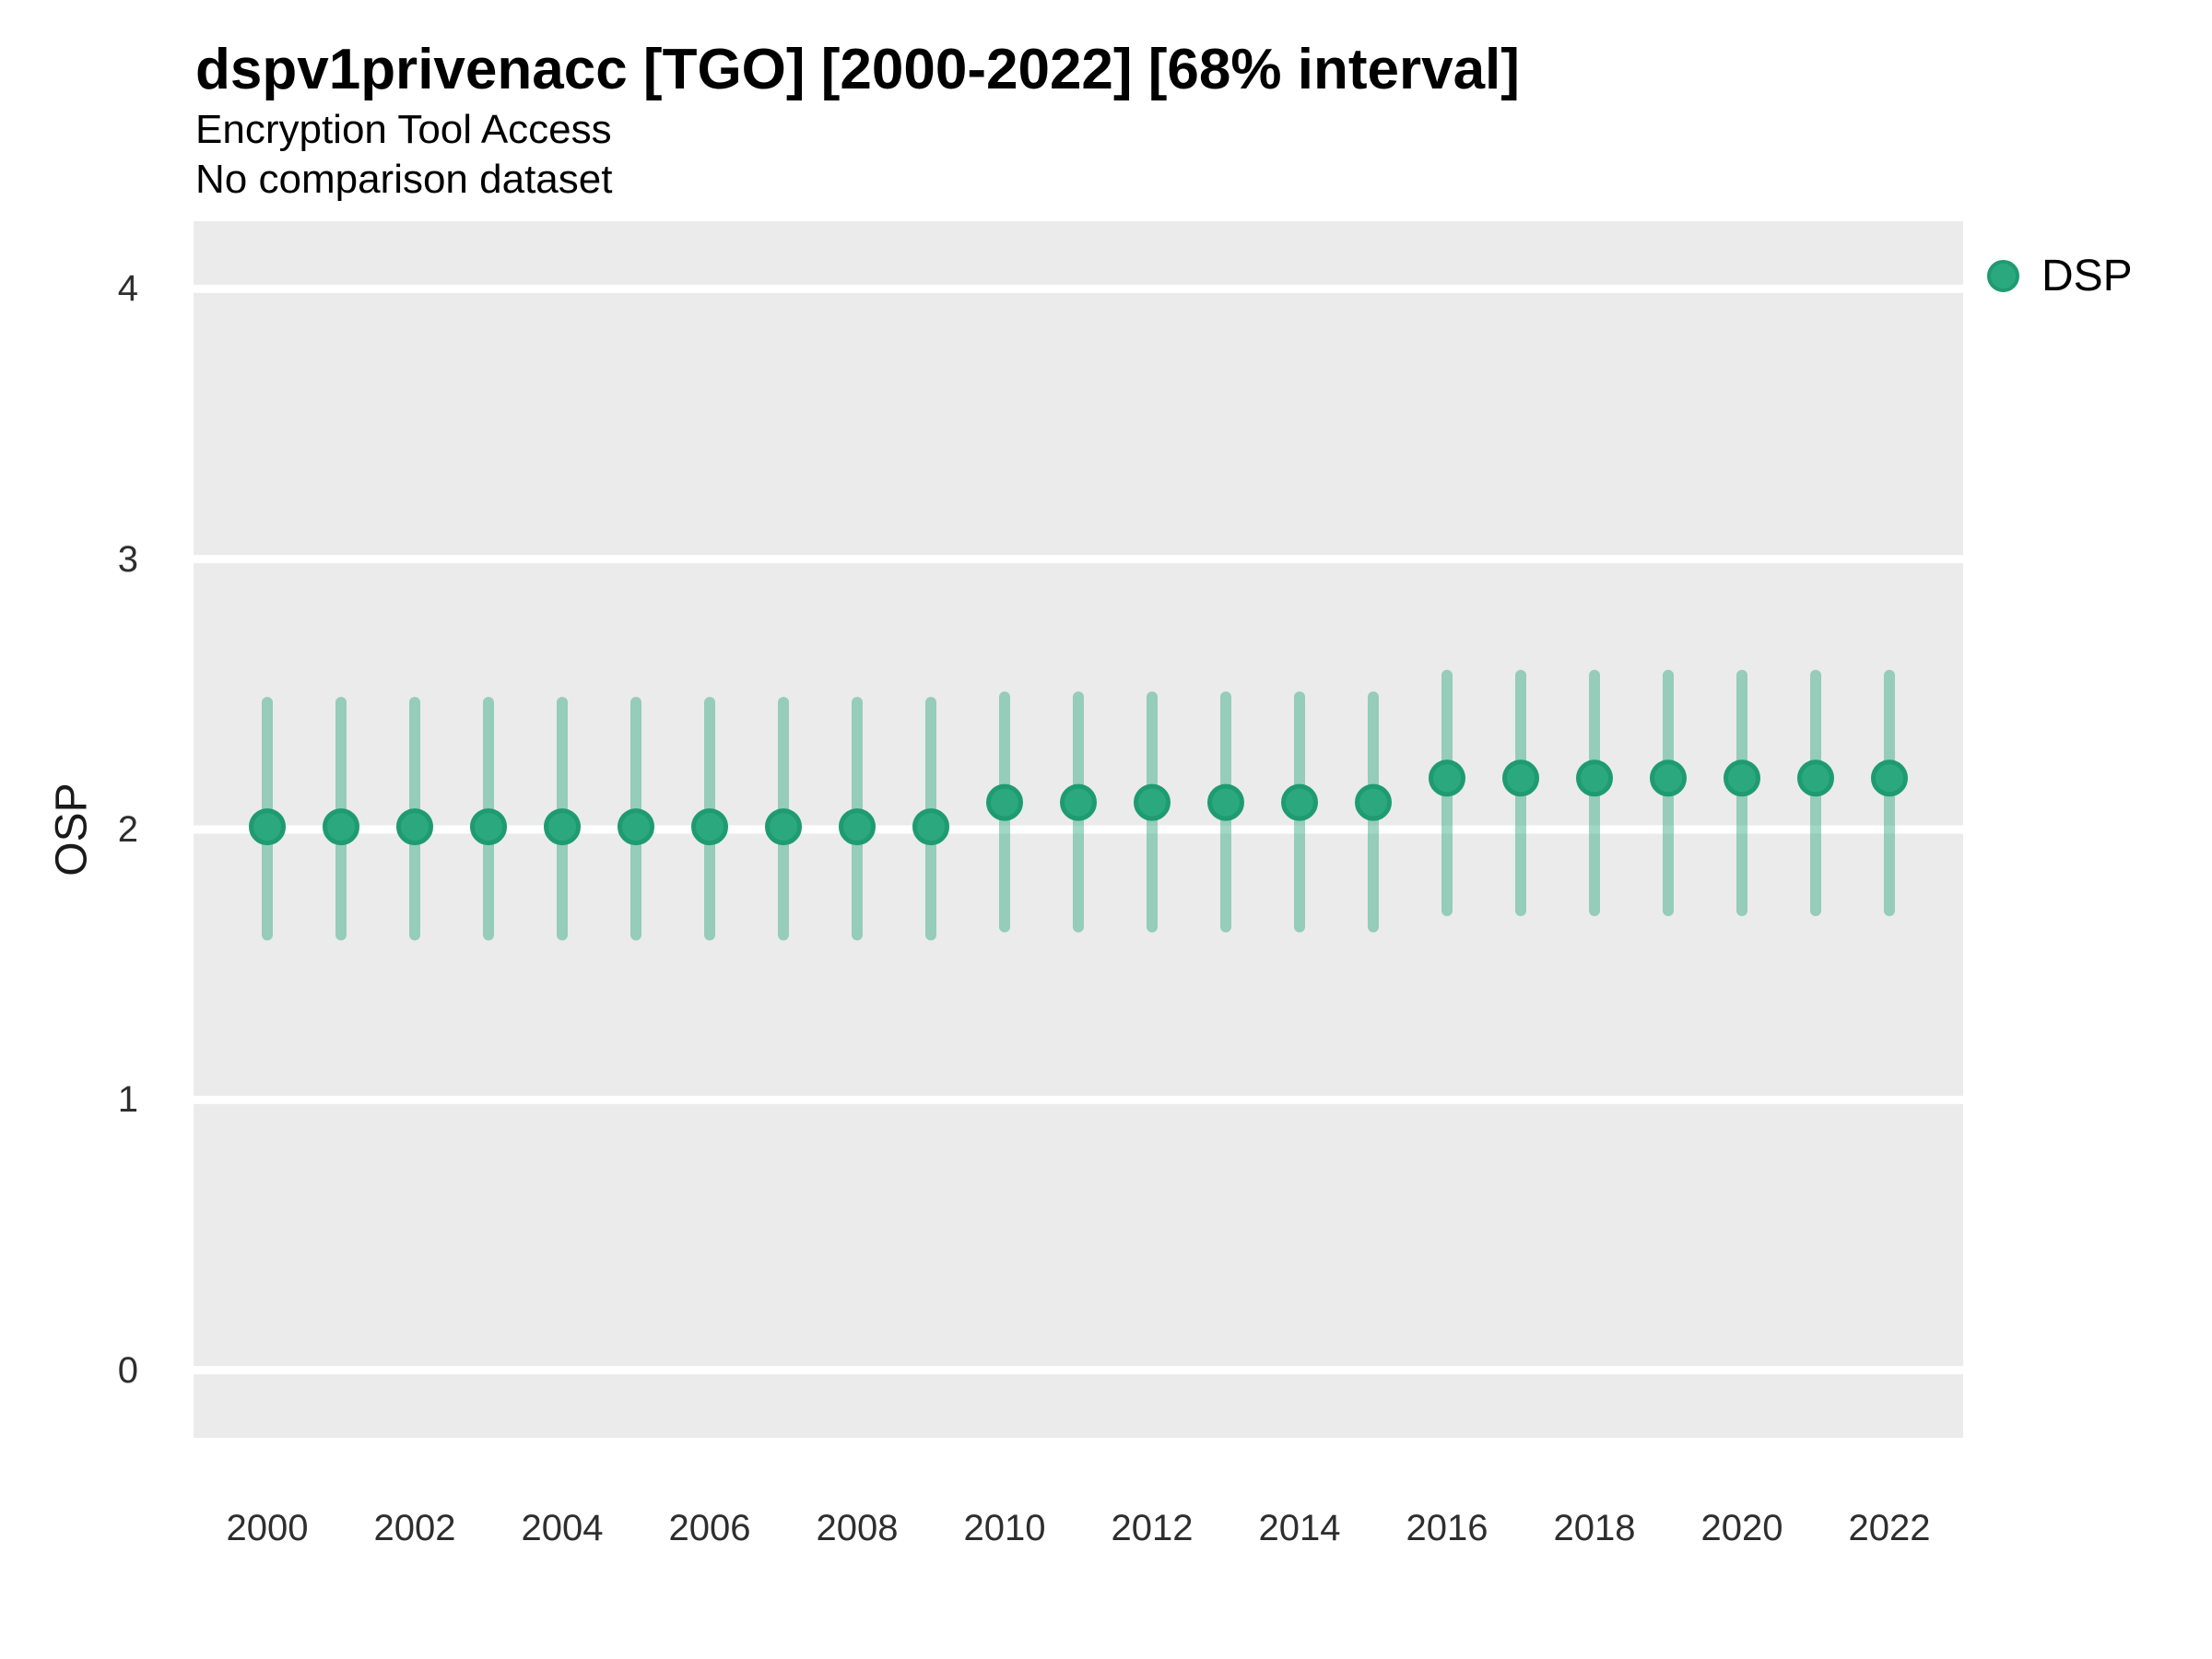 This screenshot has height=1659, width=2212. What do you see at coordinates (1594, 778) in the screenshot?
I see `data-point-2018` at bounding box center [1594, 778].